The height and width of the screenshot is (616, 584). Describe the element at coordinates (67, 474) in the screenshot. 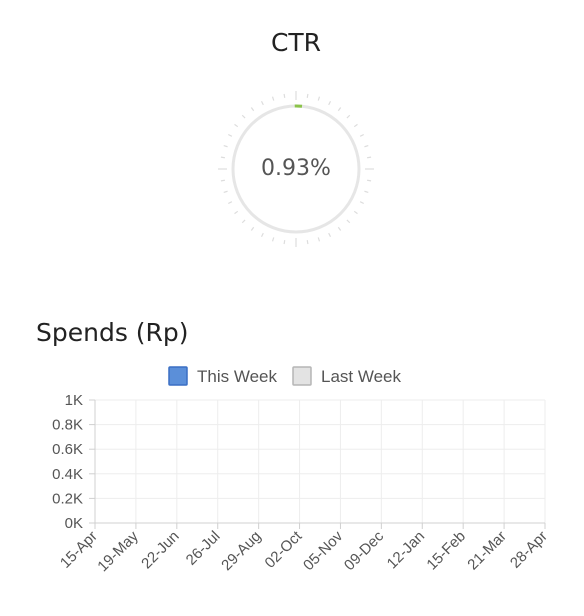

I see `y-tick-label: 0.4K` at that location.